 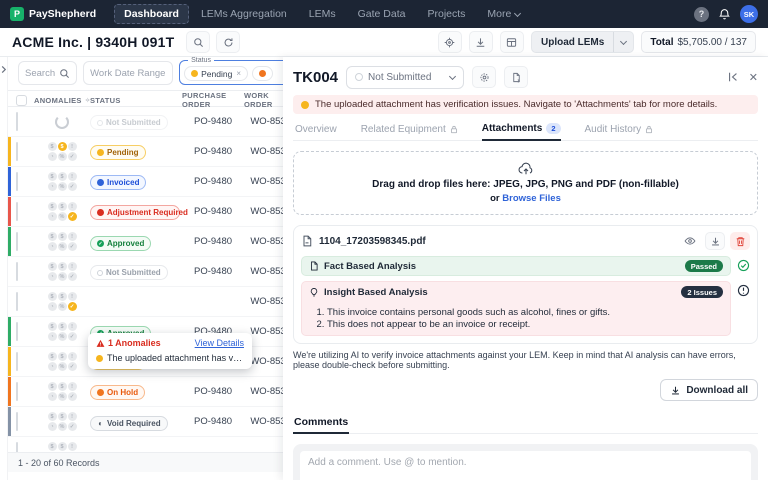 I want to click on status-cell: ◐ Void Required, so click(x=136, y=422).